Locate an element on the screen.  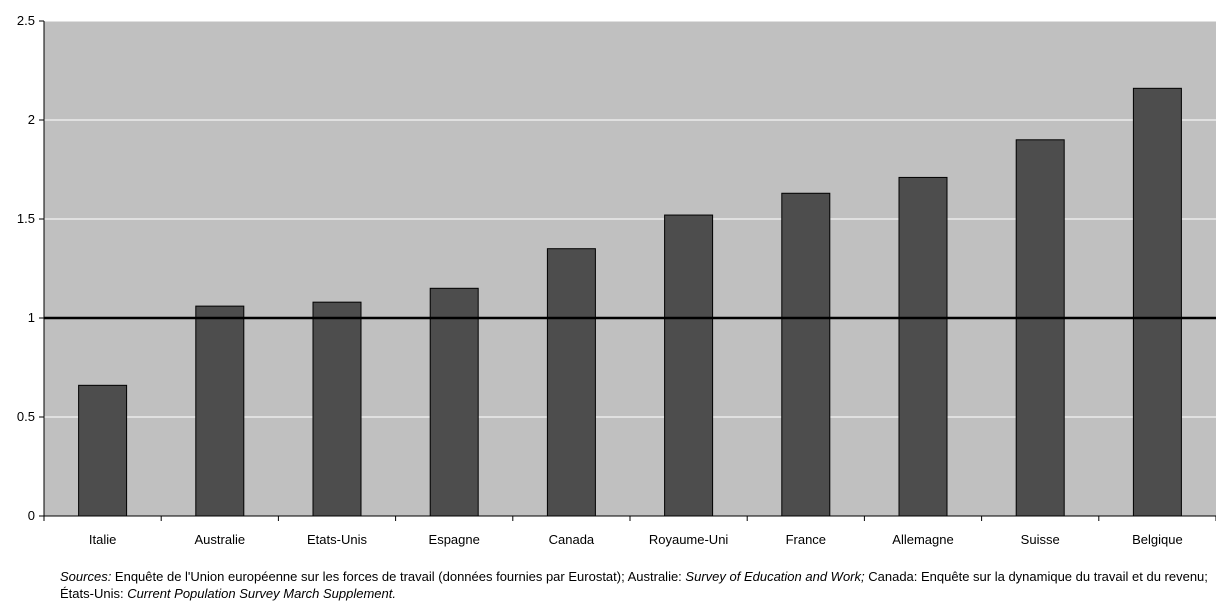
x-tick-label: Suisse is located at coordinates (1040, 539).